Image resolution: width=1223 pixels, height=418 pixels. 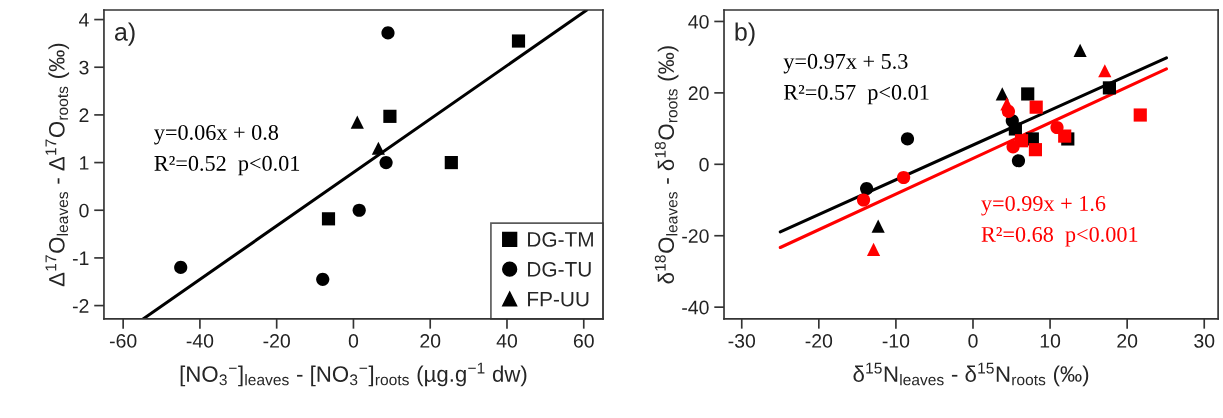 I want to click on annotation: R²=0.68 p<0.001, so click(x=1059, y=236).